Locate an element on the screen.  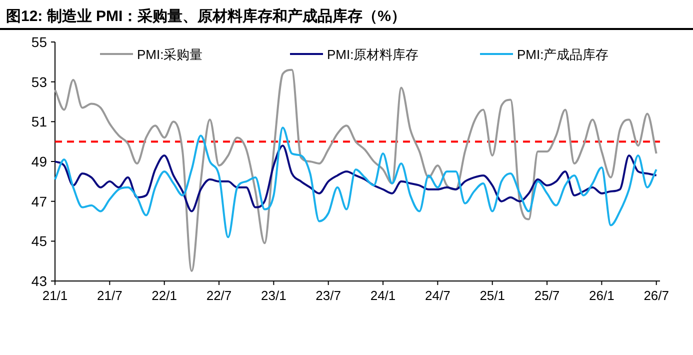
x-tick-label: 22/1 is located at coordinates (164, 295).